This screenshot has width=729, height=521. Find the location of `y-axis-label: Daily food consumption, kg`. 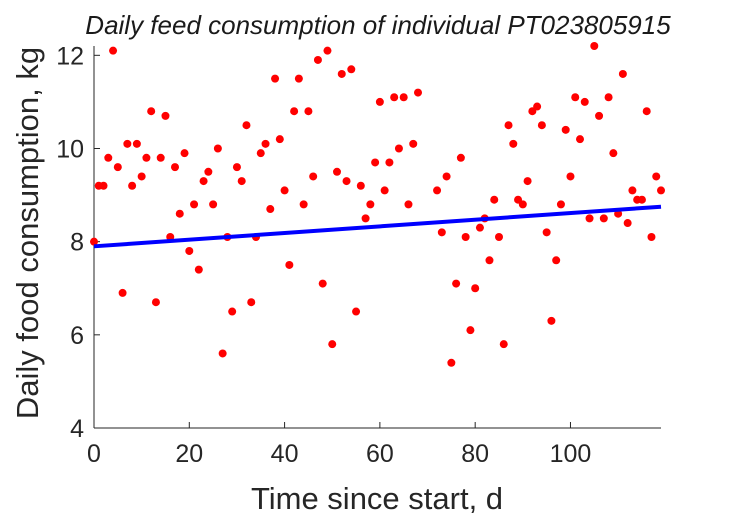

y-axis-label: Daily food consumption, kg is located at coordinates (27, 233).